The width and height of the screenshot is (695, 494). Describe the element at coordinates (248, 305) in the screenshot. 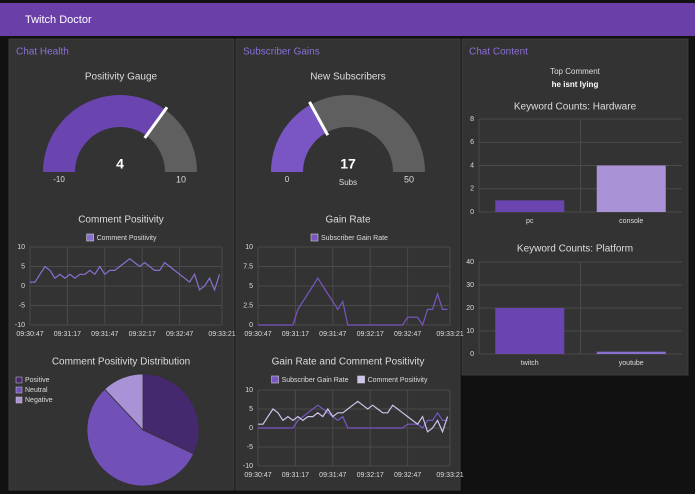

I see `y-tick-label: 2.5` at that location.